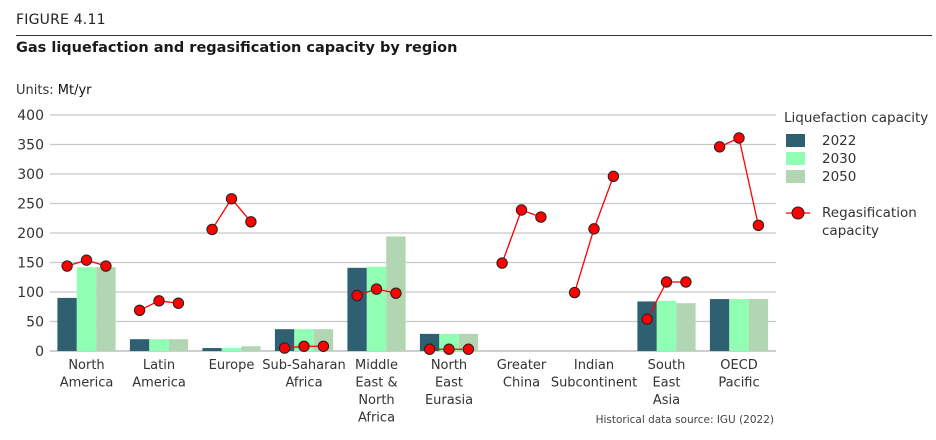 The width and height of the screenshot is (936, 440). Describe the element at coordinates (449, 383) in the screenshot. I see `category-label-5-1: East` at that location.